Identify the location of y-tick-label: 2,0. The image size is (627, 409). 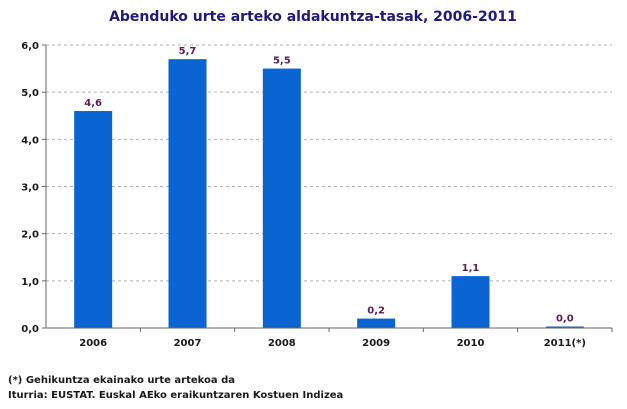
(30, 235).